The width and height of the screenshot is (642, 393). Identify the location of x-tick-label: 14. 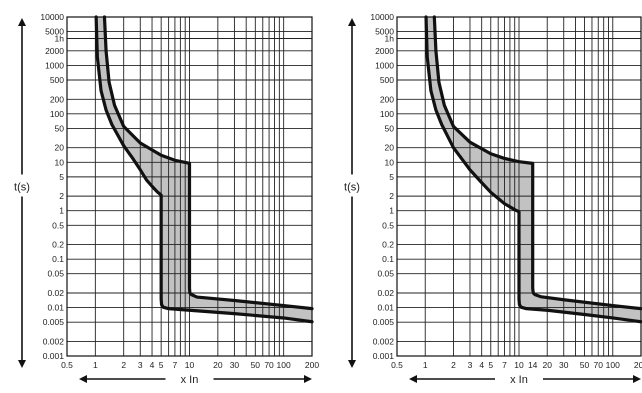
(533, 365).